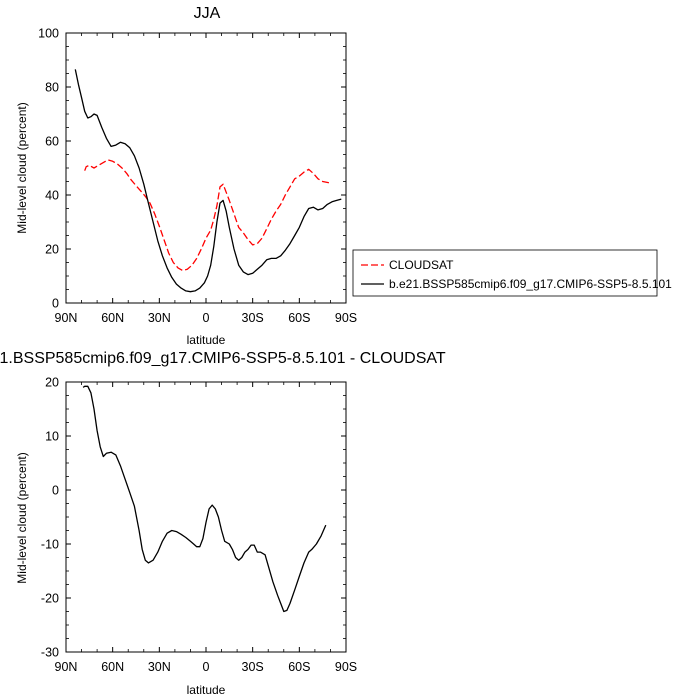 Image resolution: width=700 pixels, height=700 pixels. I want to click on y-tick-label: -30, so click(50, 653).